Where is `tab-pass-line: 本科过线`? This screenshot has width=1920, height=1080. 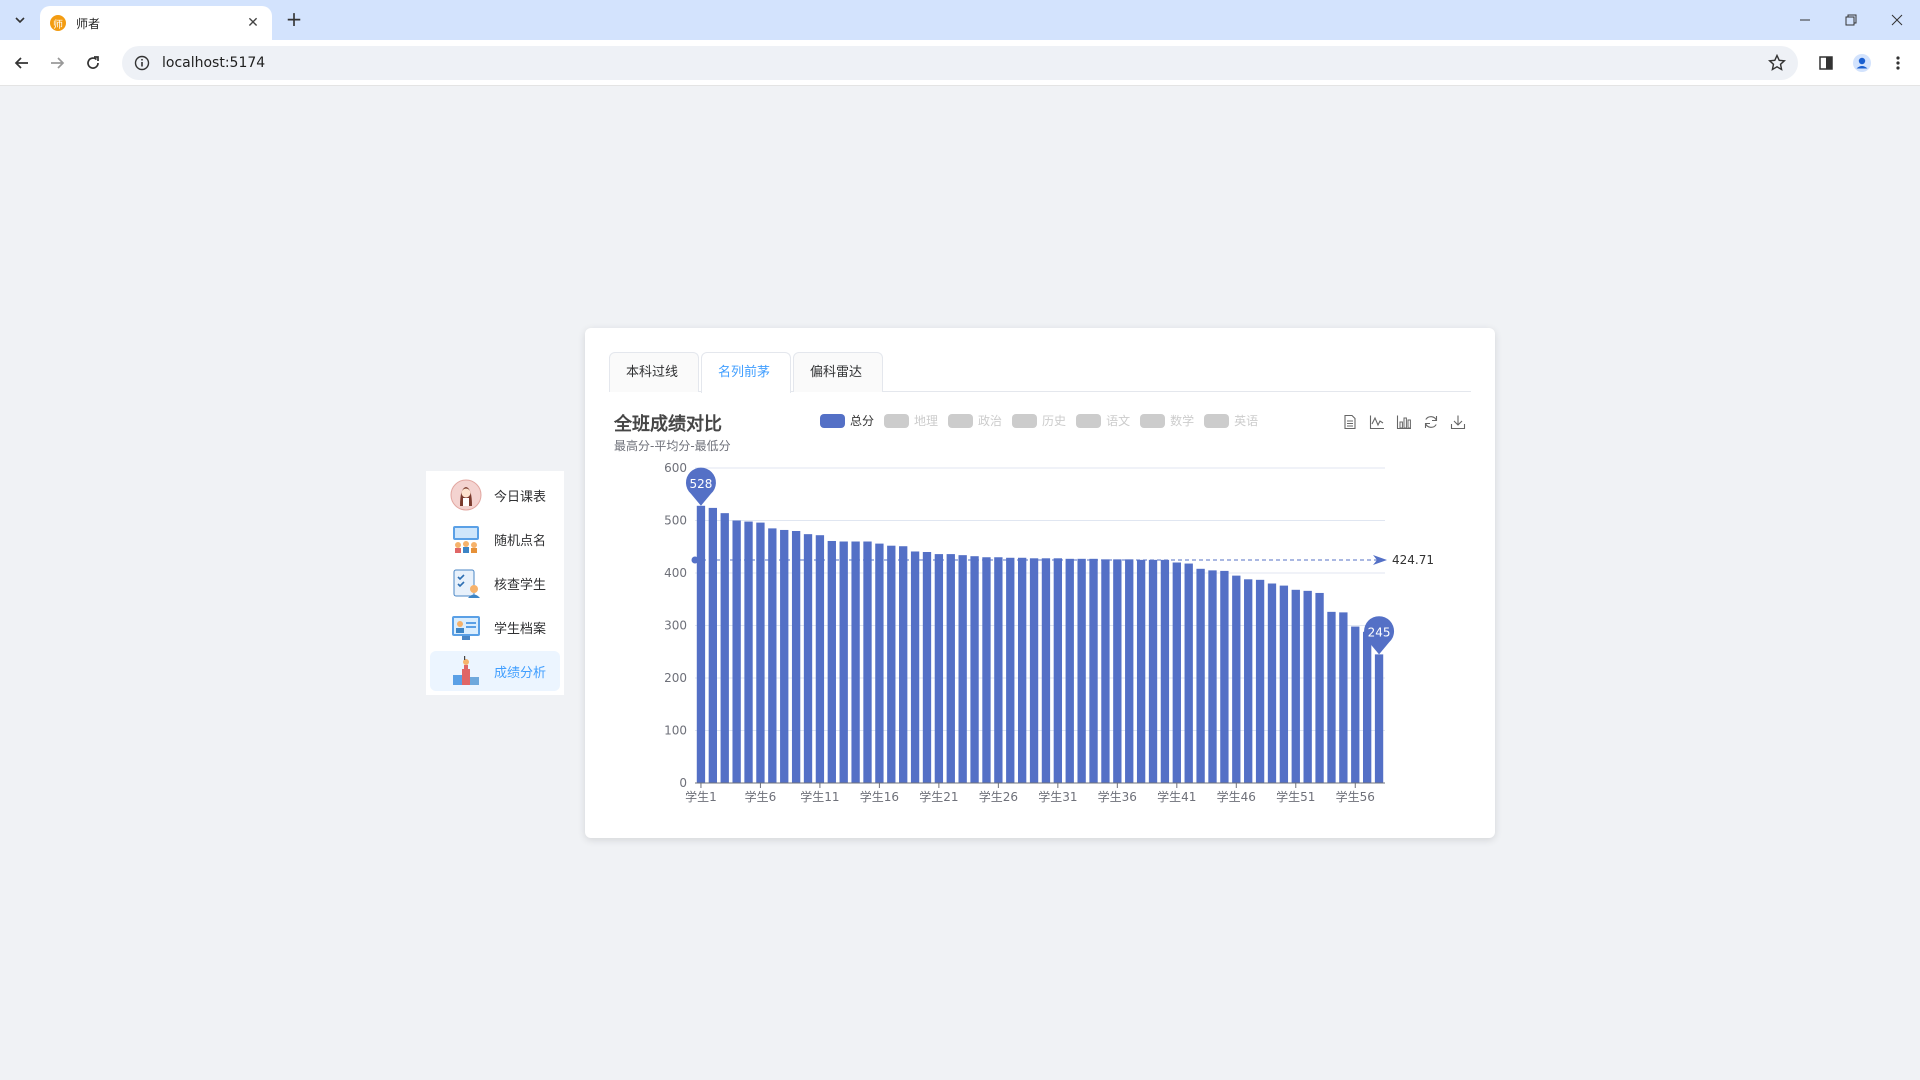
tab-pass-line: 本科过线 is located at coordinates (654, 372).